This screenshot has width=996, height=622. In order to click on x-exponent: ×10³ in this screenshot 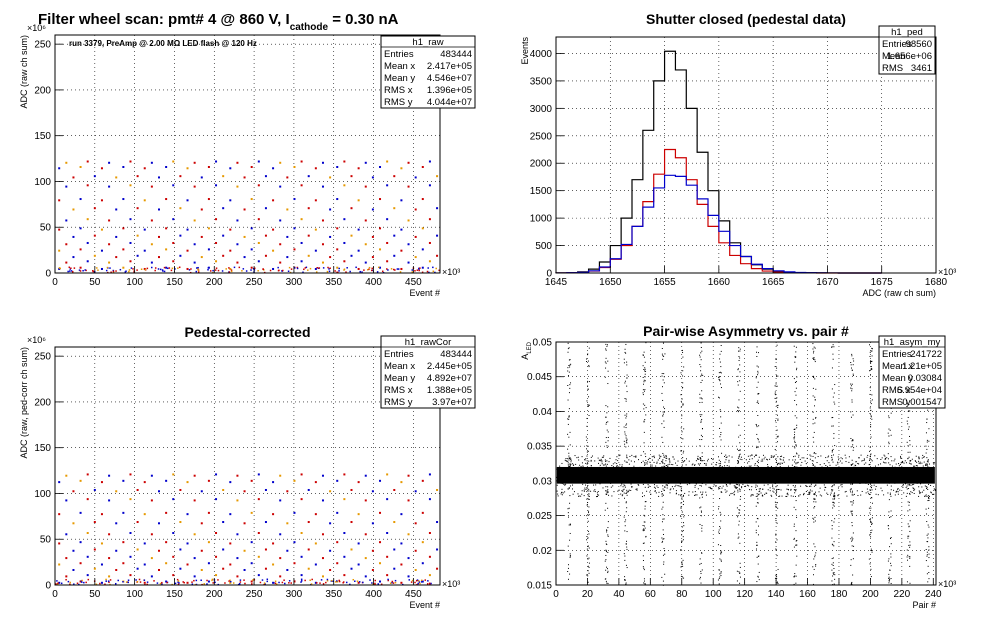, I will do `click(451, 584)`.